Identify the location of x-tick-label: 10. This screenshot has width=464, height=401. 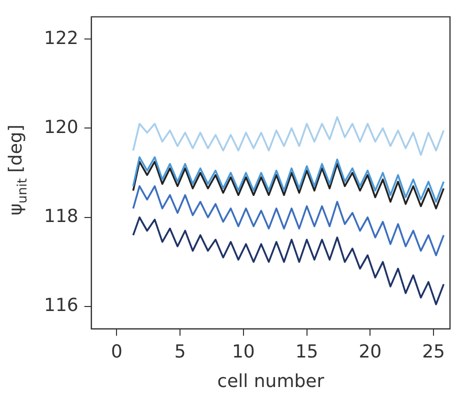
(243, 351).